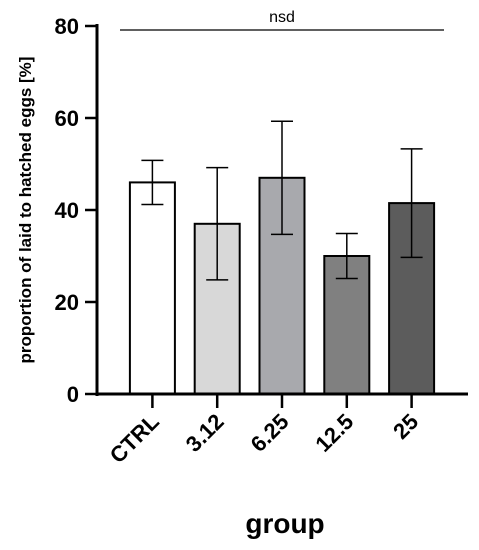 This screenshot has width=479, height=550. Describe the element at coordinates (67, 302) in the screenshot. I see `y-tick-label: 20` at that location.